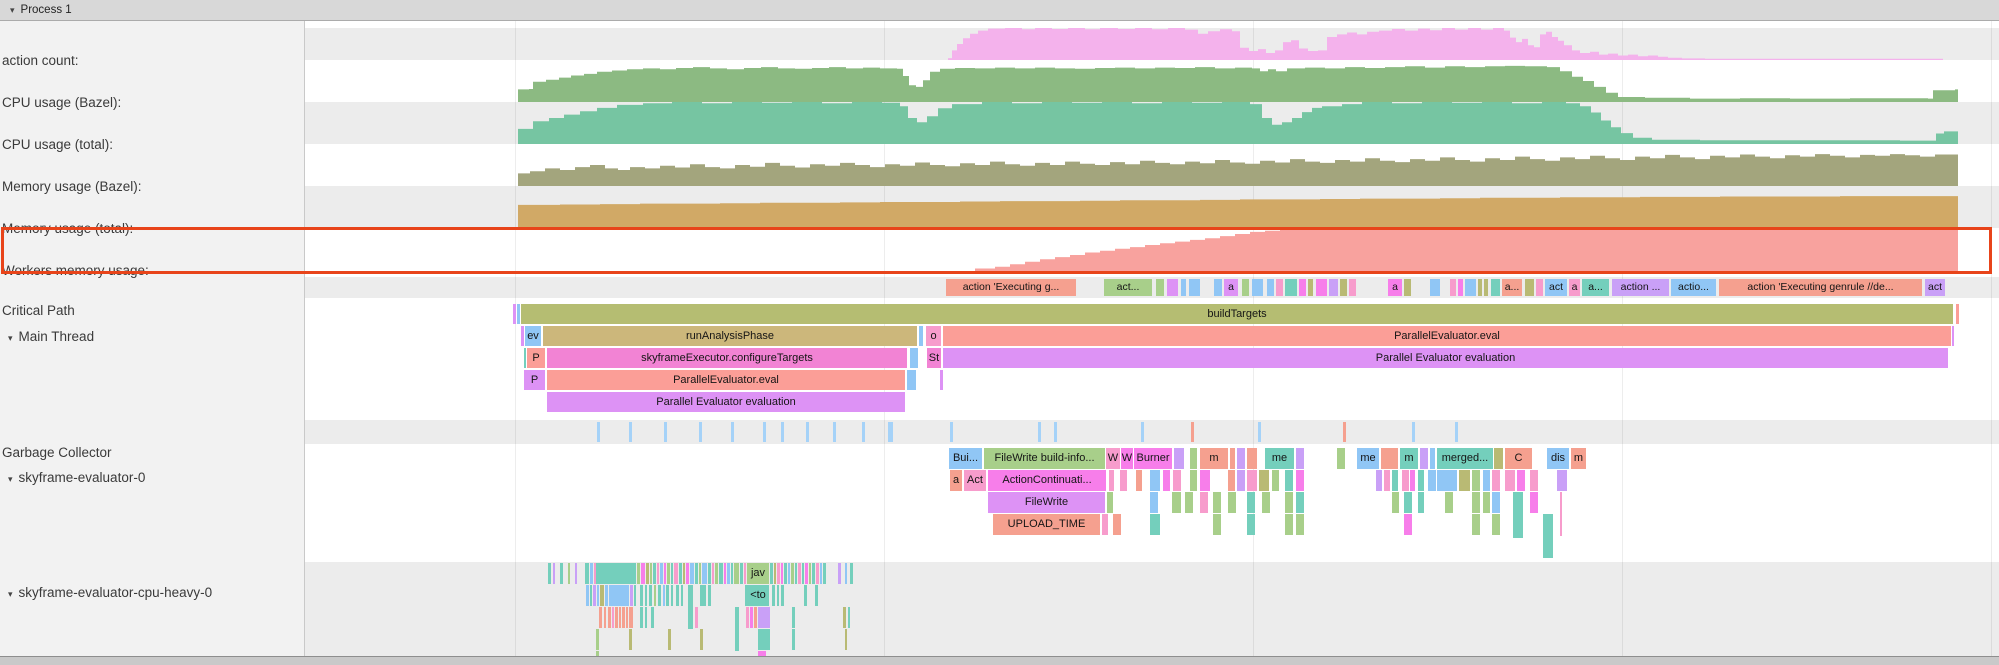 The image size is (1999, 665). I want to click on counter-chart-cpu-usage-total, so click(1152, 123).